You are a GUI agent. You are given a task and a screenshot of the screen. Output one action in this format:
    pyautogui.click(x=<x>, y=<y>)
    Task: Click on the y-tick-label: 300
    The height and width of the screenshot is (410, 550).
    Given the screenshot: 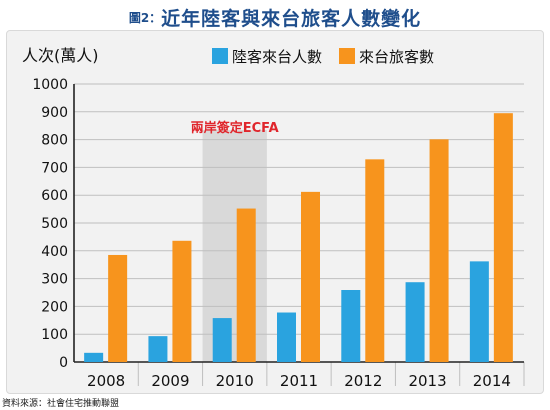 What is the action you would take?
    pyautogui.click(x=54, y=280)
    